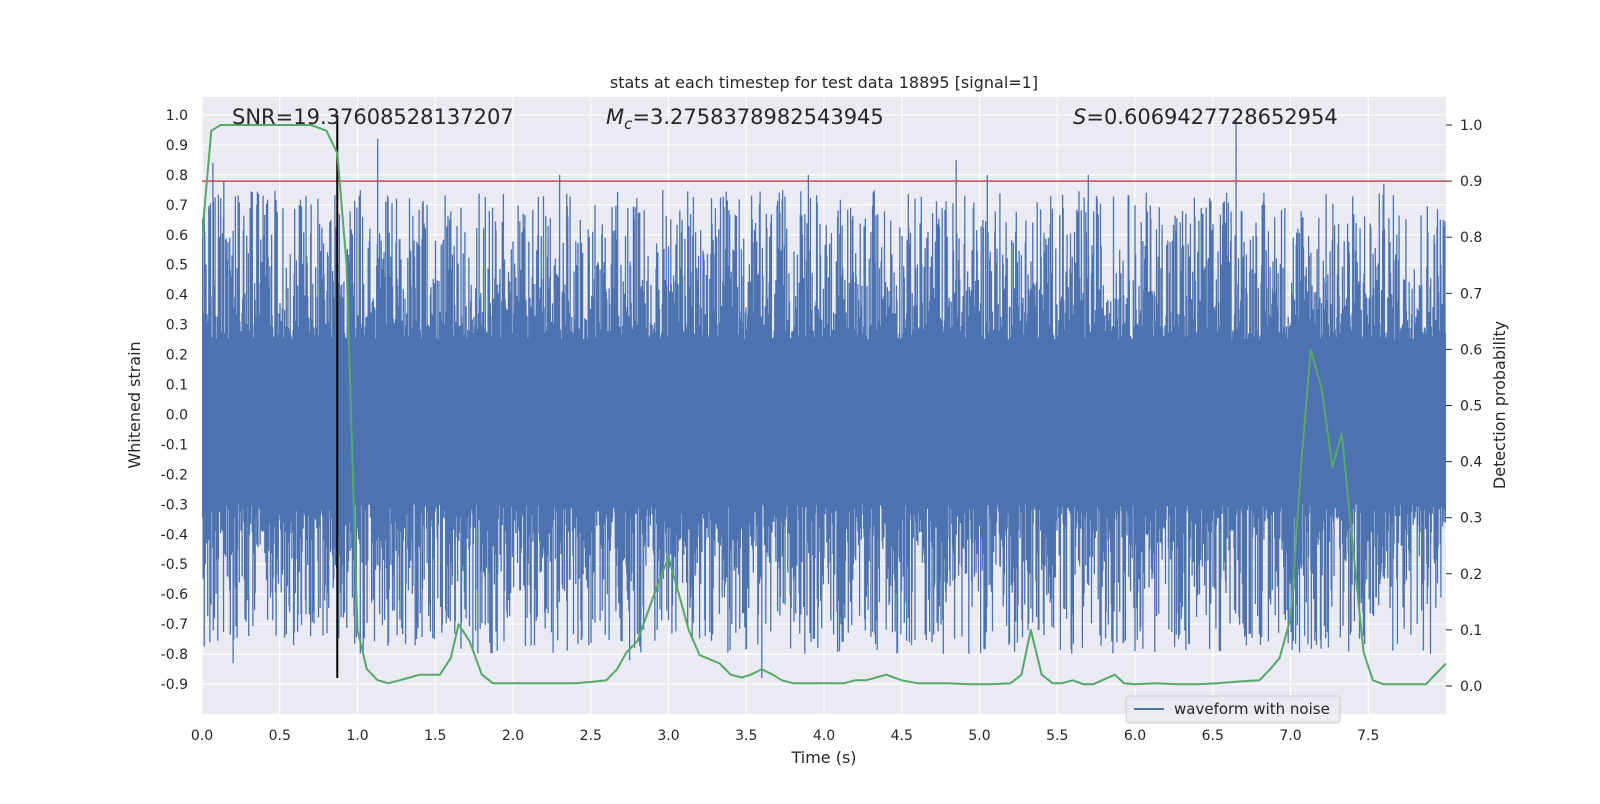 This screenshot has width=1600, height=804. I want to click on legend-box, so click(1233, 709).